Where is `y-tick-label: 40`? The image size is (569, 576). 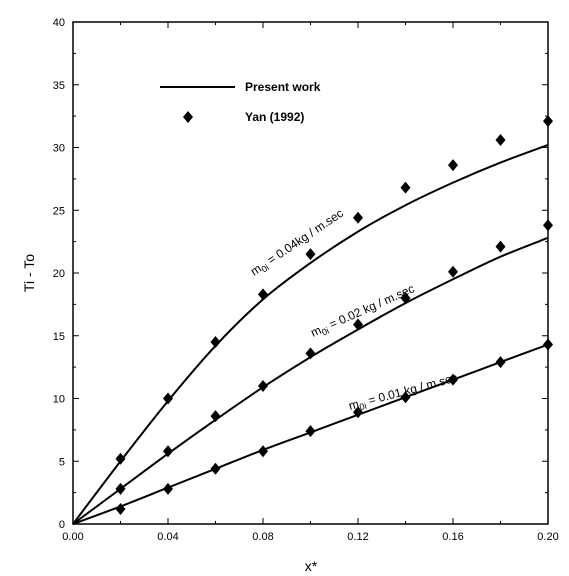 y-tick-label: 40 is located at coordinates (59, 23).